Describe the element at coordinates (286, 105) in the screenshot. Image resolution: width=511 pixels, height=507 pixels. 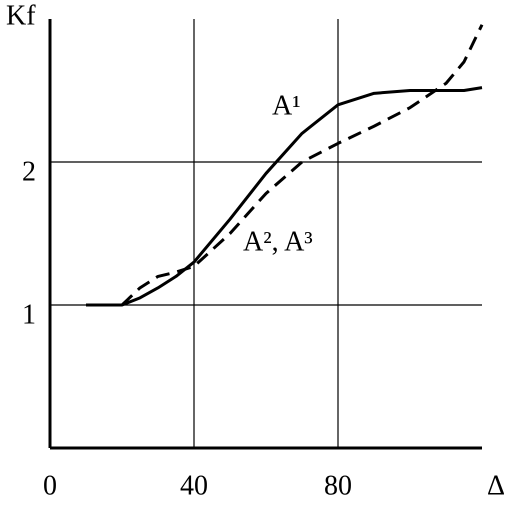
I see `series-label: A¹` at that location.